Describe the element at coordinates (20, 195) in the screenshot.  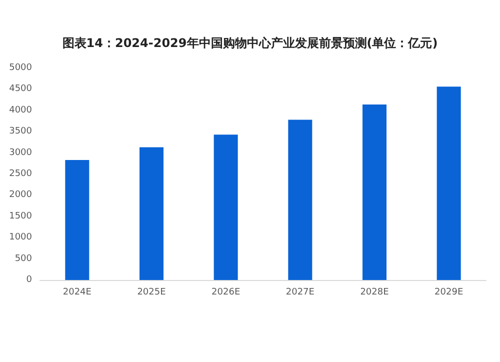
I see `y-tick-label: 2000` at that location.